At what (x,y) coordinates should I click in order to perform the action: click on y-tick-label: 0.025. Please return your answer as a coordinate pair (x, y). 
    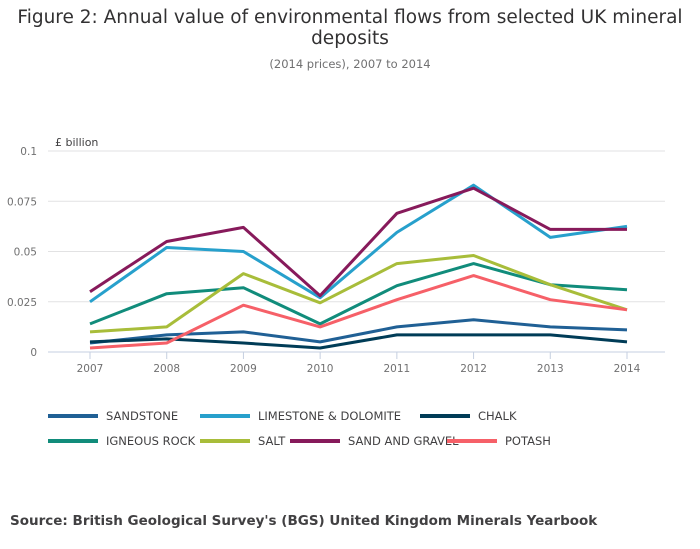
    Looking at the image, I should click on (22, 303).